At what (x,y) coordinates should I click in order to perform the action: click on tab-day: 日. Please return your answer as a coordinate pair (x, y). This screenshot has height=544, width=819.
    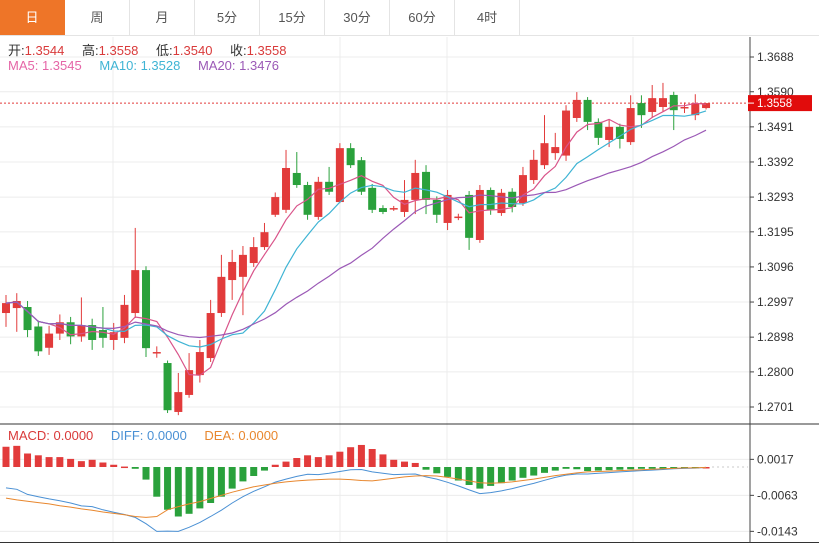
    Looking at the image, I should click on (32, 17).